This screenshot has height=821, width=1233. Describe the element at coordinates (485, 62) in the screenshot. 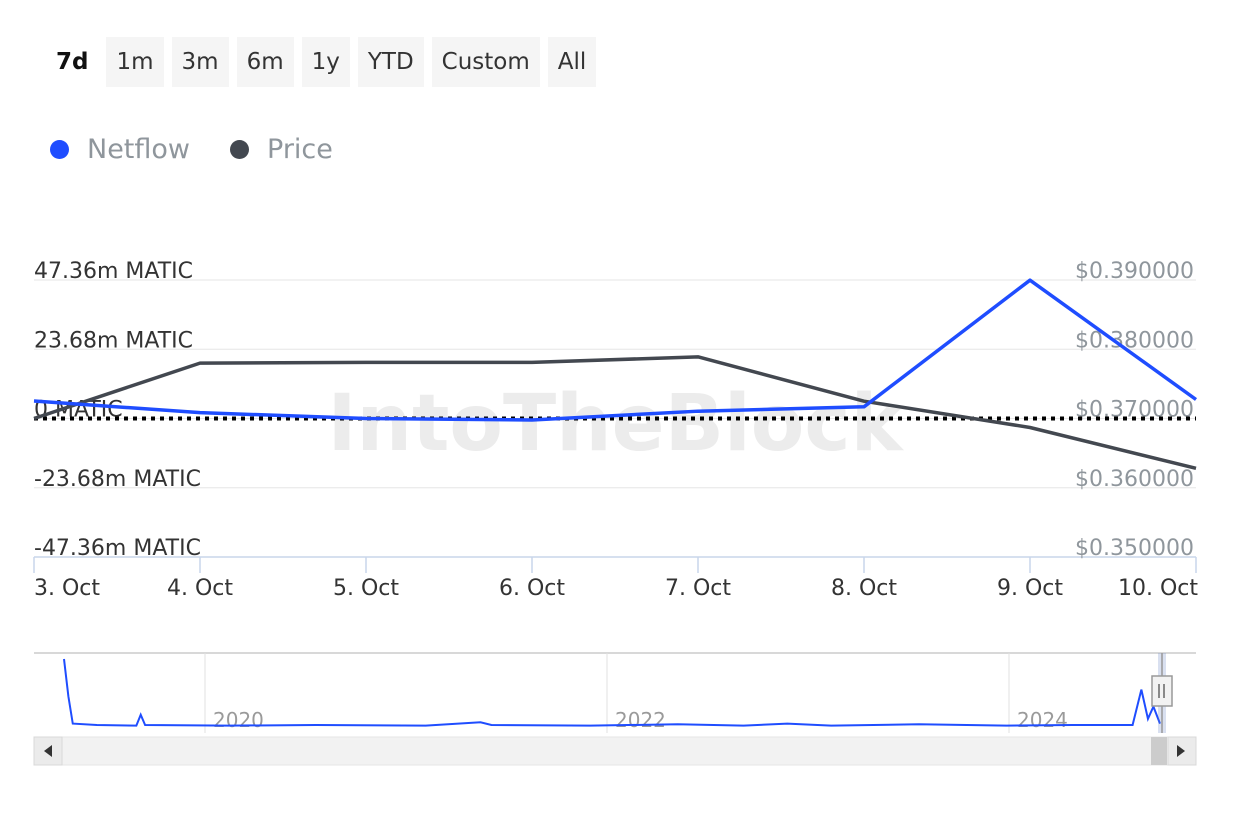

I see `range-button-custom: Custom` at that location.